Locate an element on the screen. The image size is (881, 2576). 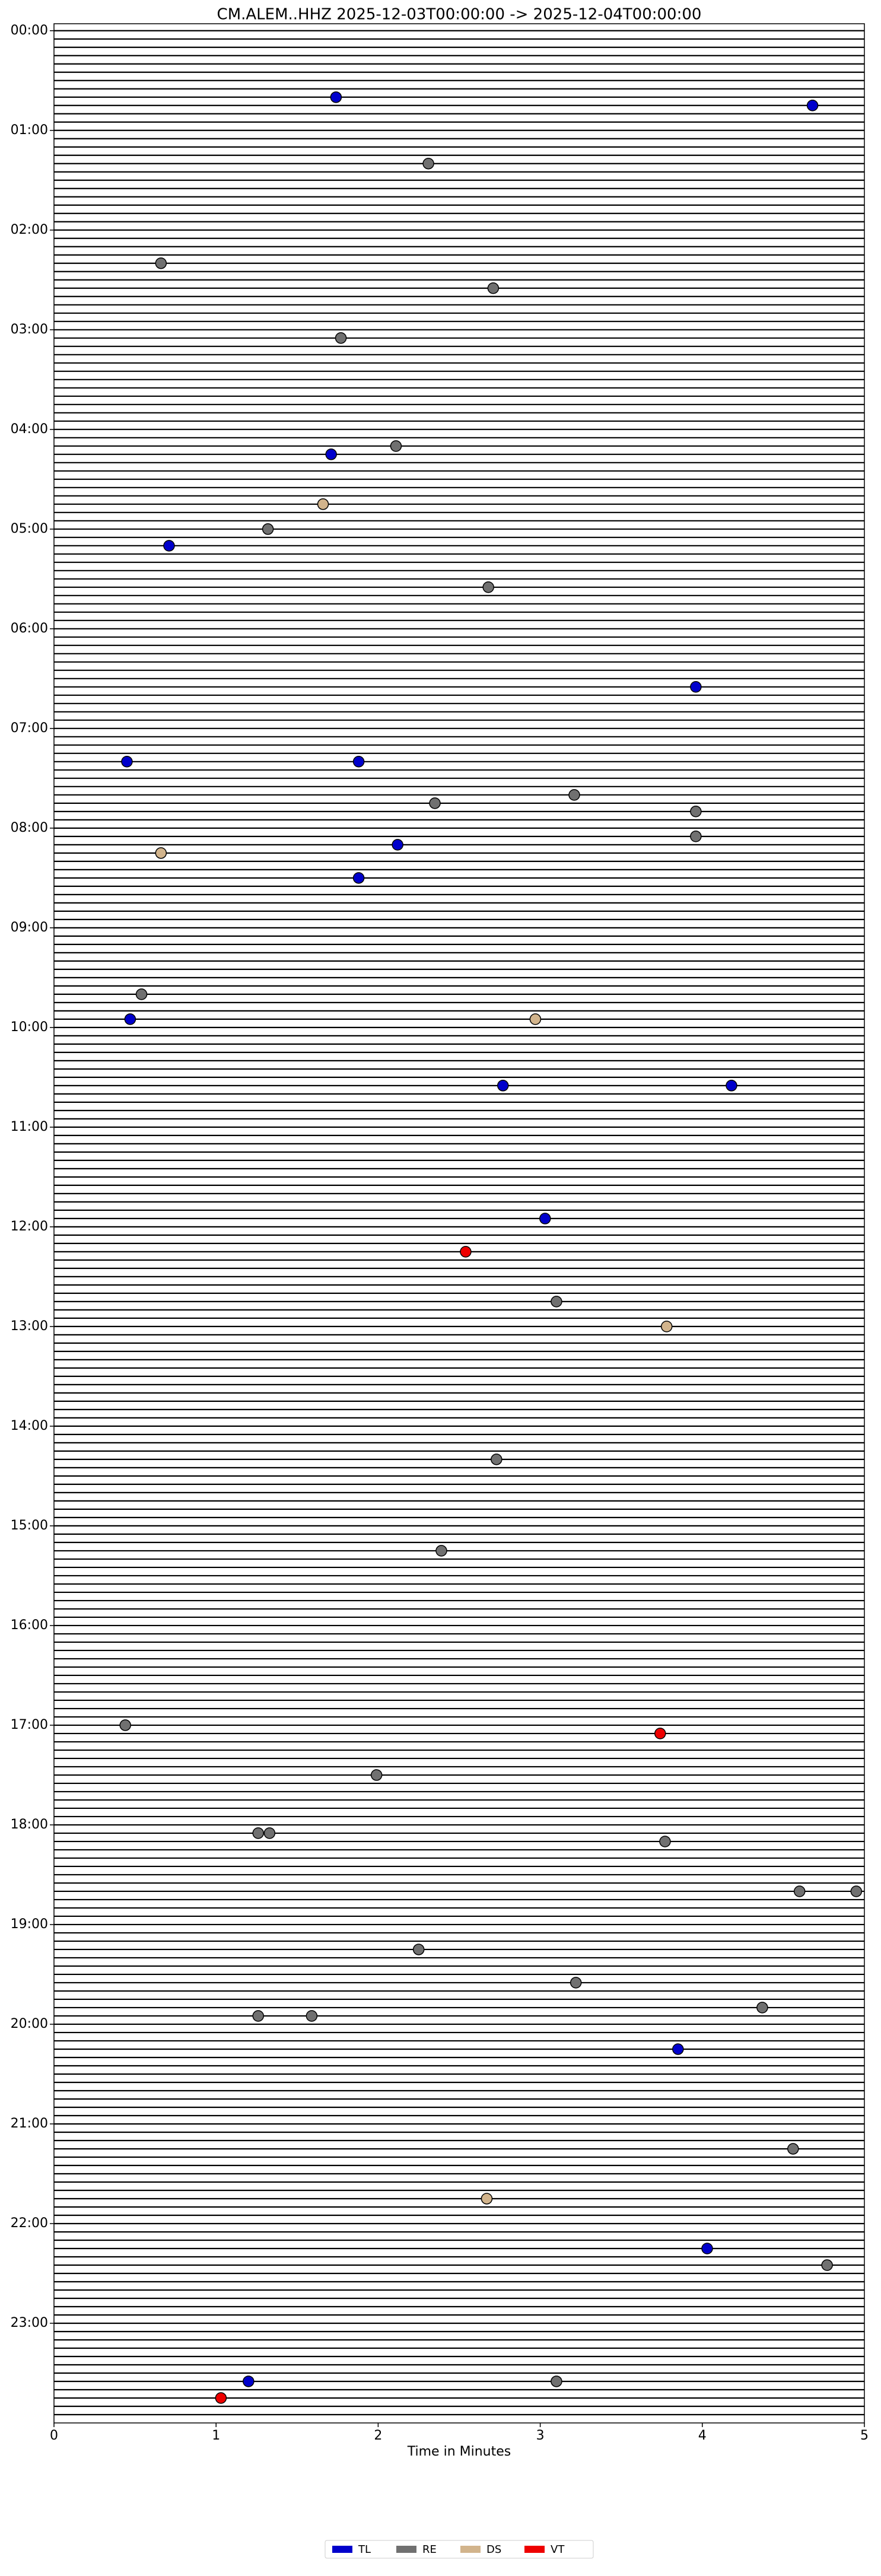
y-tick-label: 14:00 is located at coordinates (29, 1426).